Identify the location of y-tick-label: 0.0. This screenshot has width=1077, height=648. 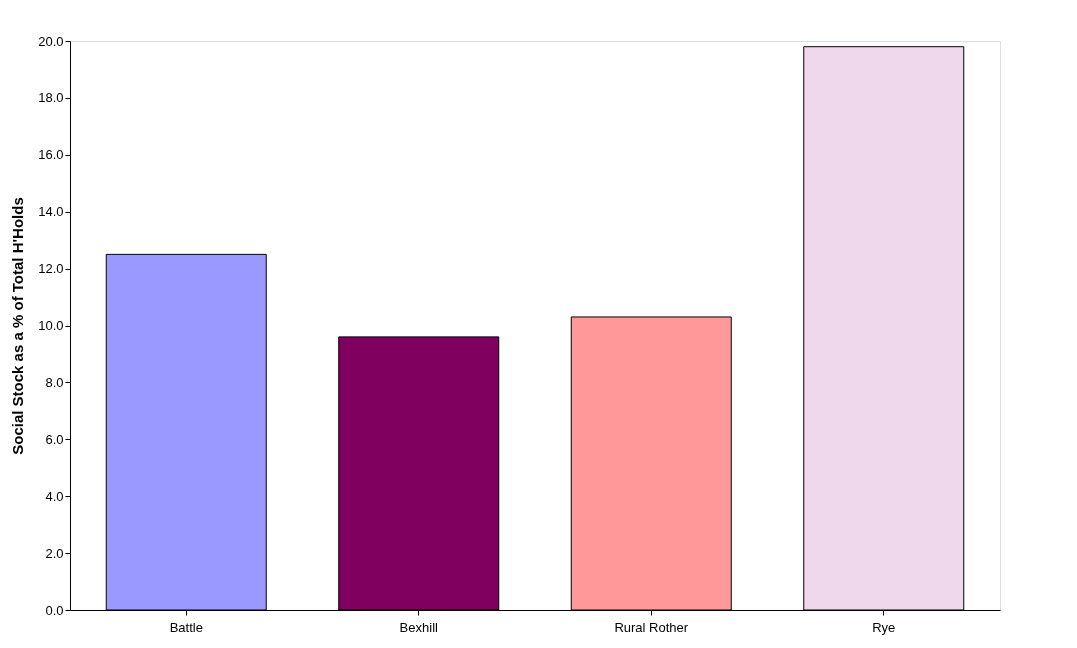
(54, 610).